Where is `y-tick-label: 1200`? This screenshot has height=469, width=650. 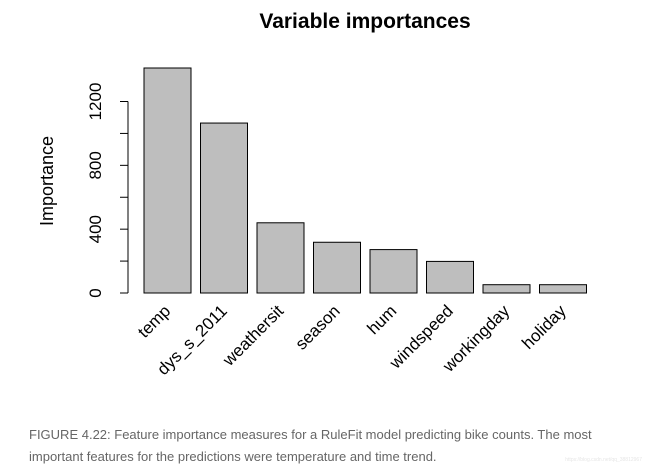 y-tick-label: 1200 is located at coordinates (95, 102).